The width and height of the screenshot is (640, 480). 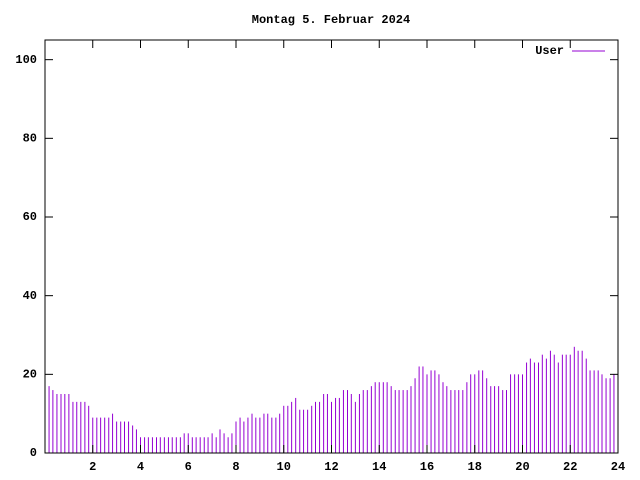 What do you see at coordinates (30, 375) in the screenshot?
I see `y-tick-label: 20` at bounding box center [30, 375].